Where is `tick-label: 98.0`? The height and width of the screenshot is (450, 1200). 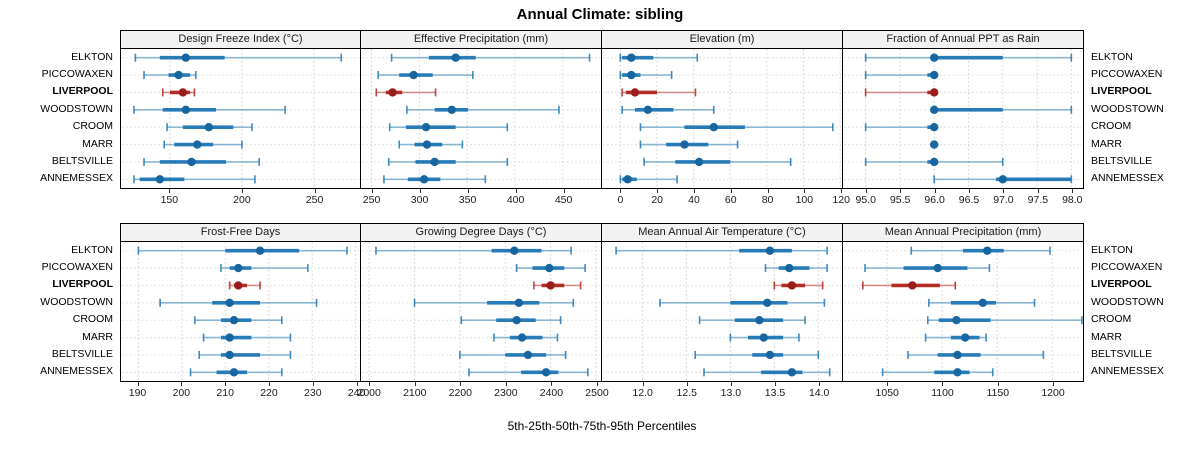
tick-label: 98.0 is located at coordinates (1072, 200).